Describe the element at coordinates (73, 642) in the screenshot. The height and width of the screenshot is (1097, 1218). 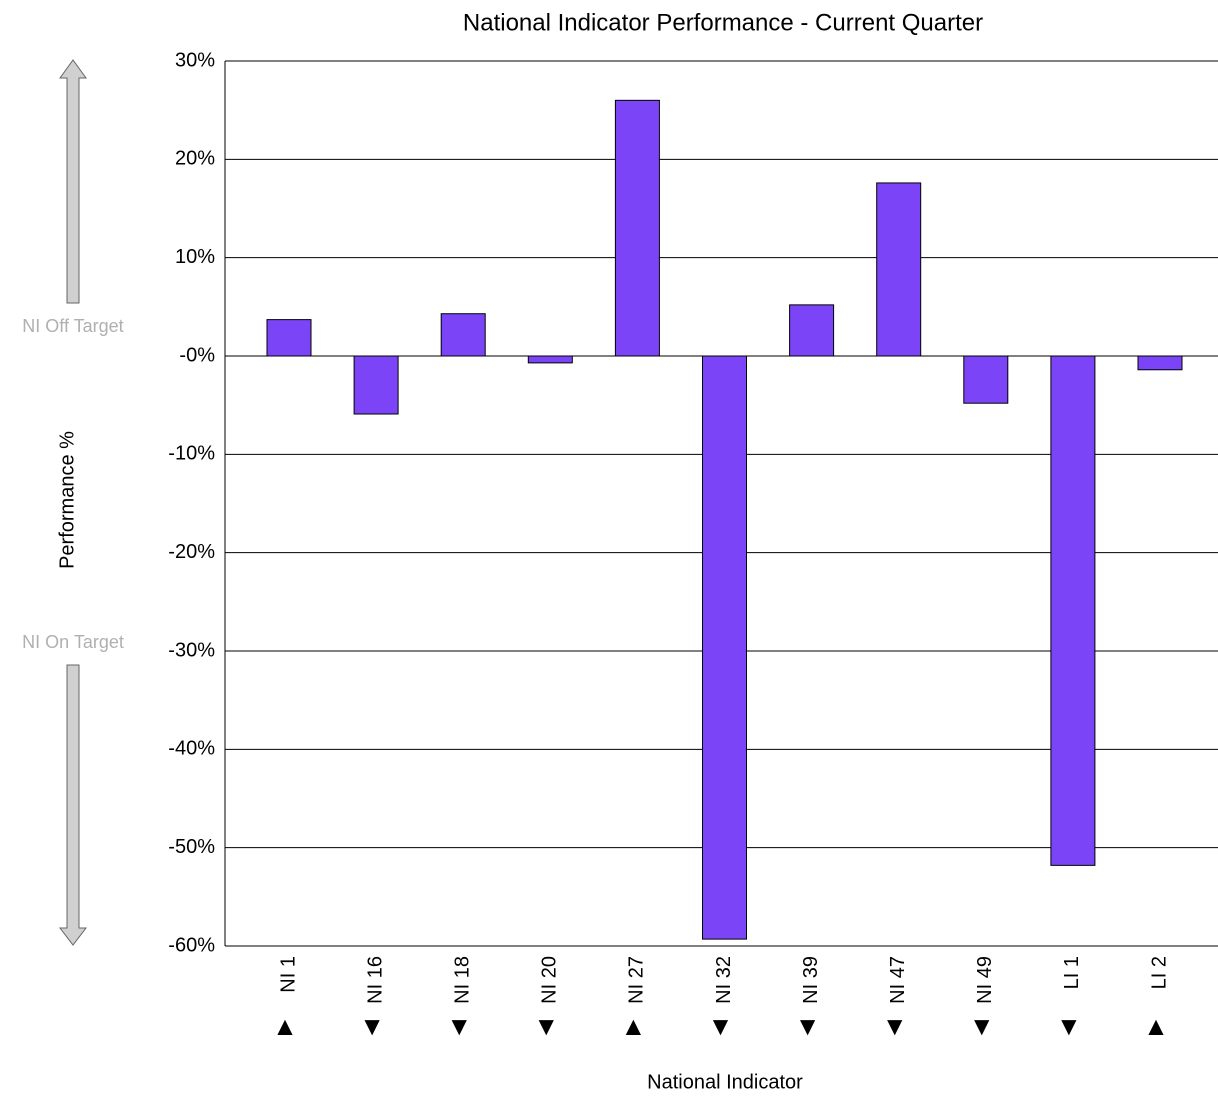
I see `on-target-note: NI On Target` at that location.